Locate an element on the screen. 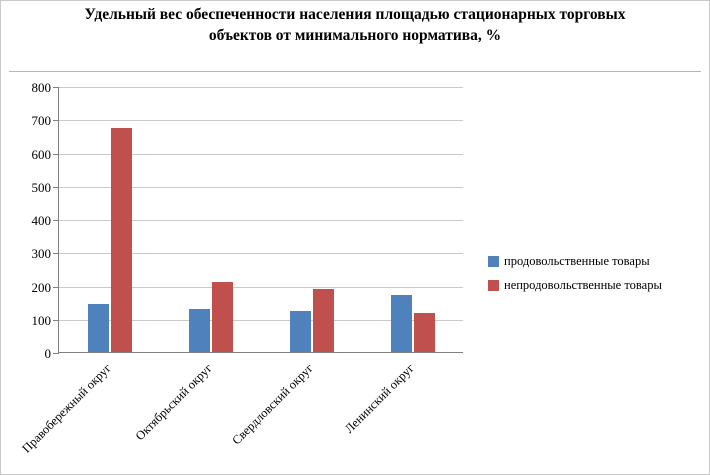  y-axis-tick-label: 700 is located at coordinates (41, 121).